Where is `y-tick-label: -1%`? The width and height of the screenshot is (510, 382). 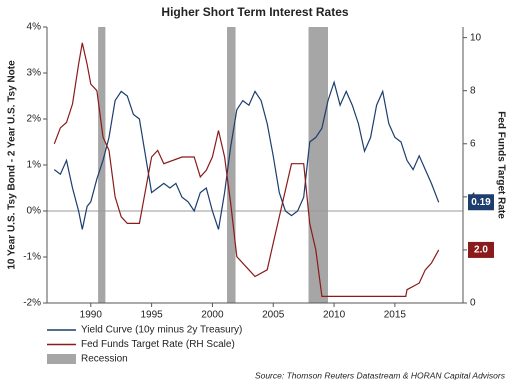
y-tick-label: -1% is located at coordinates (32, 257).